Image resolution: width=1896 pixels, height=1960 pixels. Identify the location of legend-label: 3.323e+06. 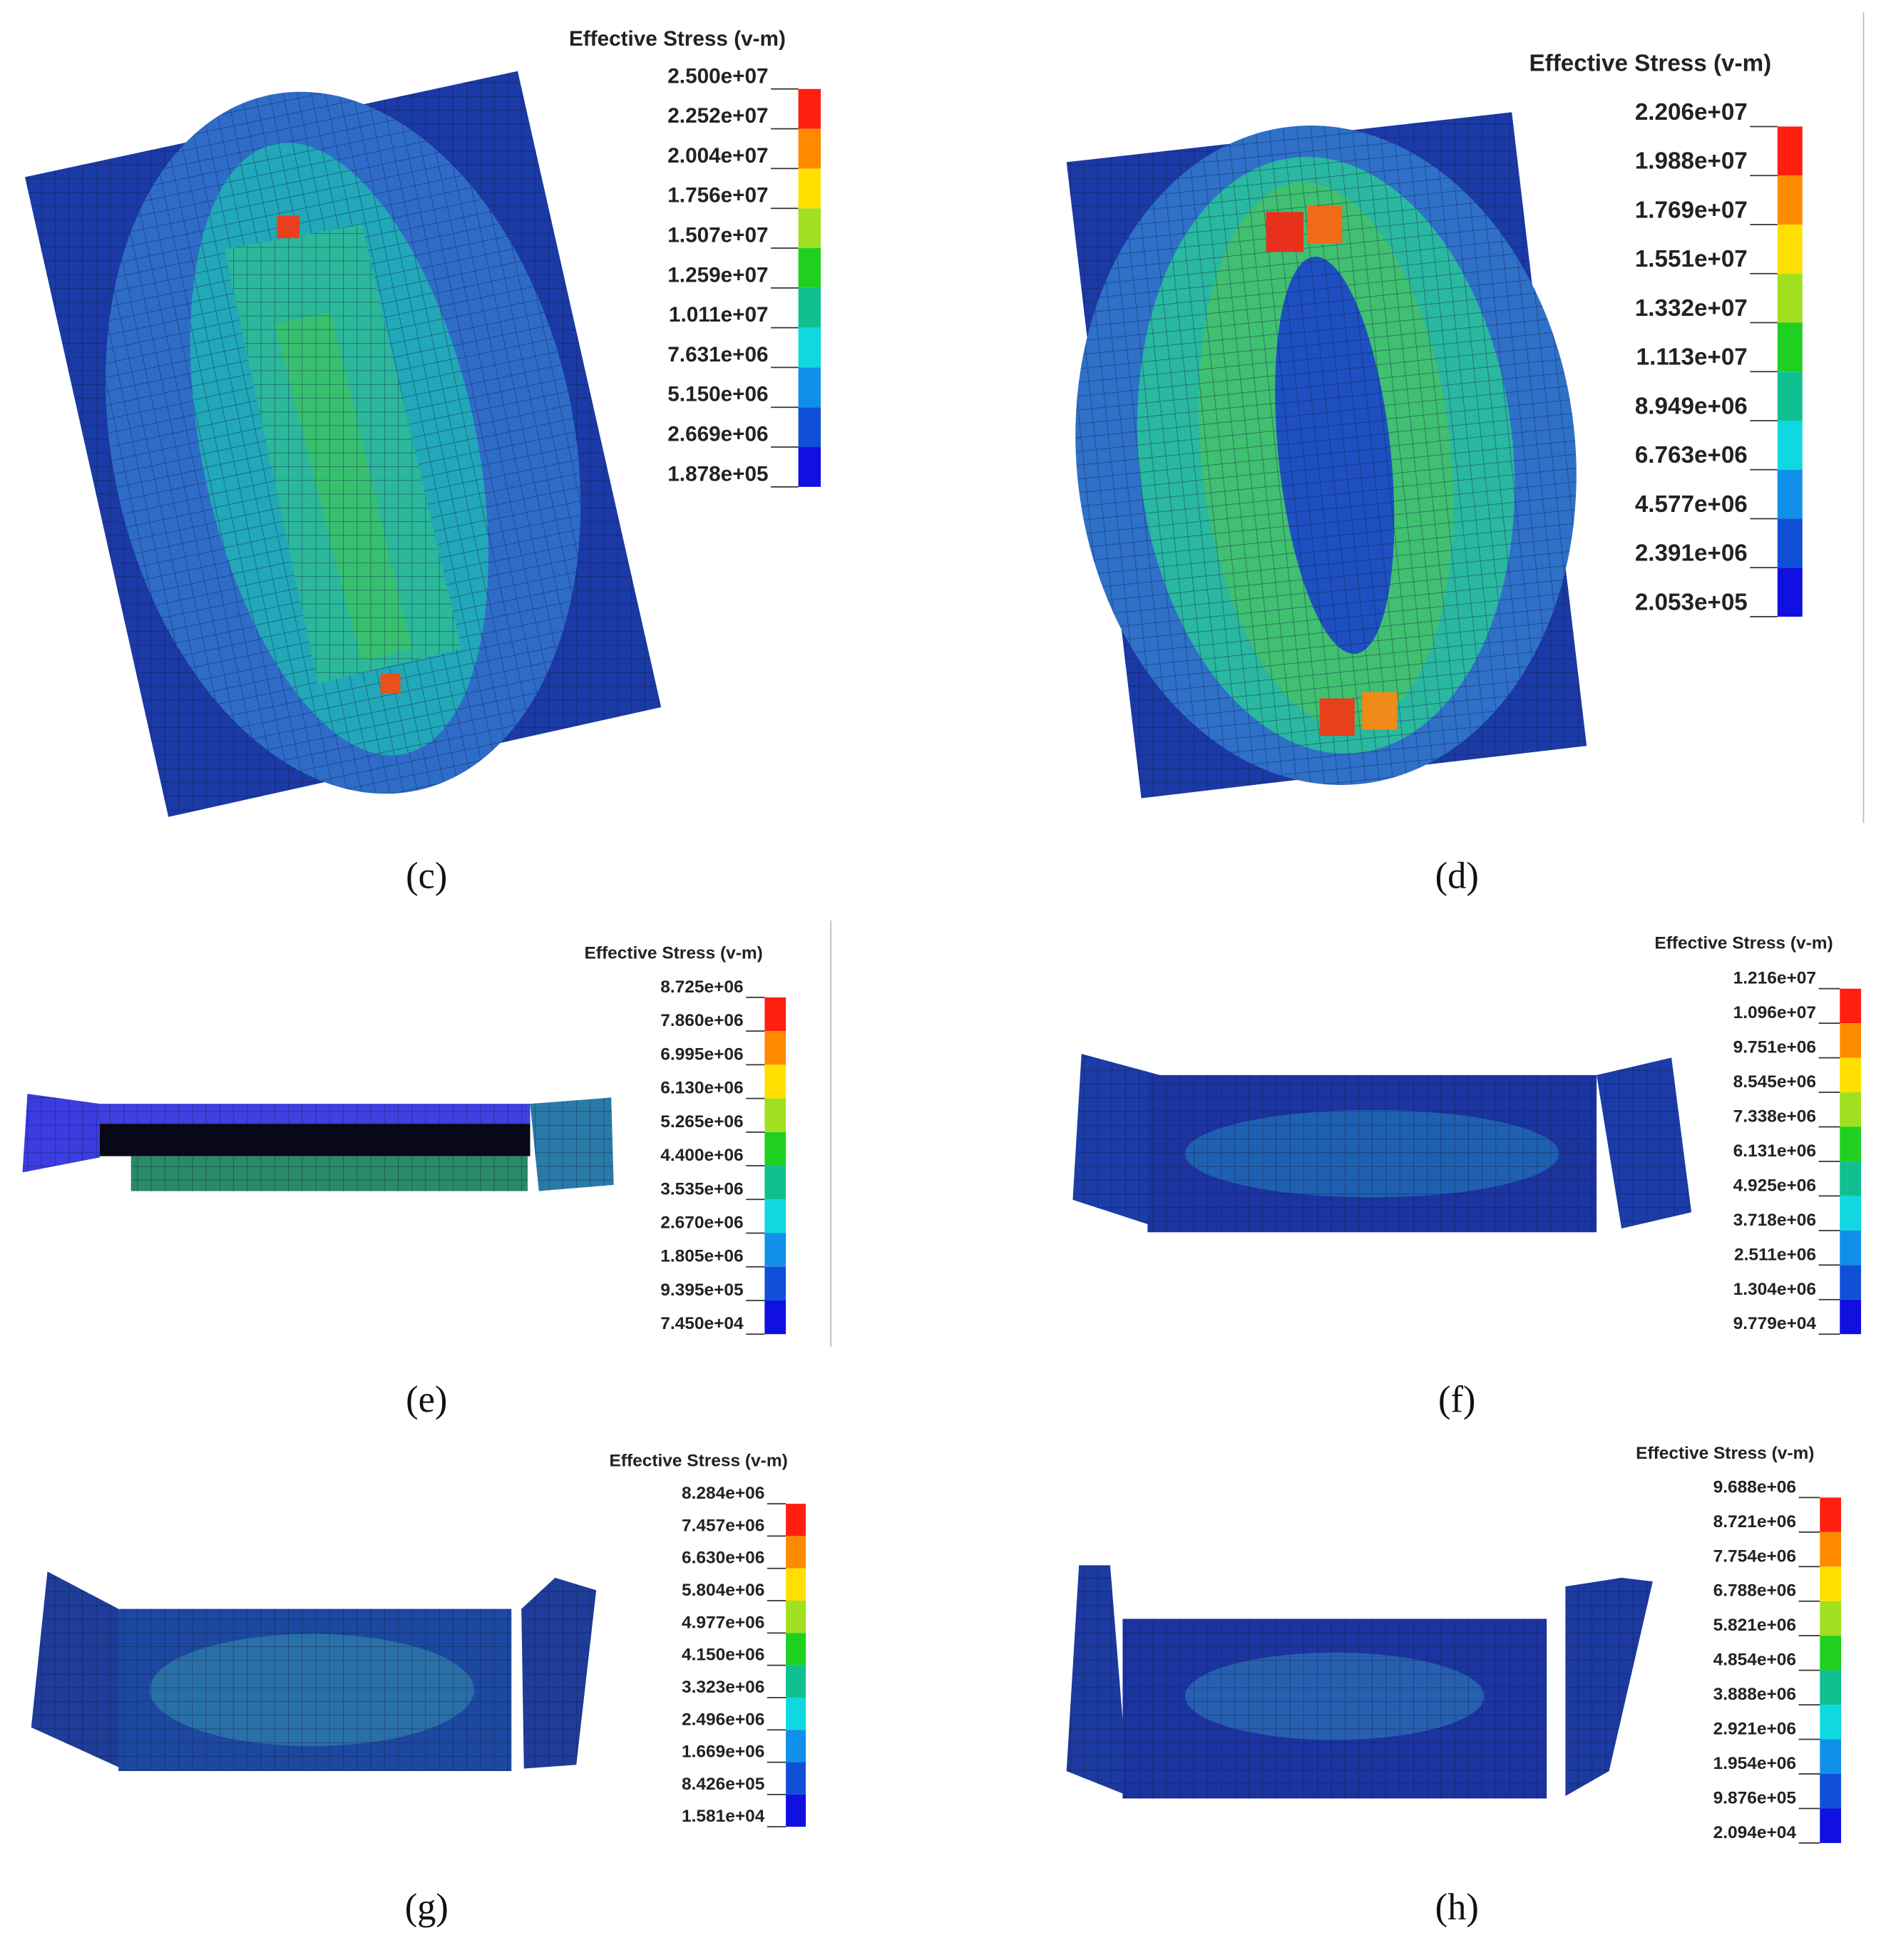
(723, 1687).